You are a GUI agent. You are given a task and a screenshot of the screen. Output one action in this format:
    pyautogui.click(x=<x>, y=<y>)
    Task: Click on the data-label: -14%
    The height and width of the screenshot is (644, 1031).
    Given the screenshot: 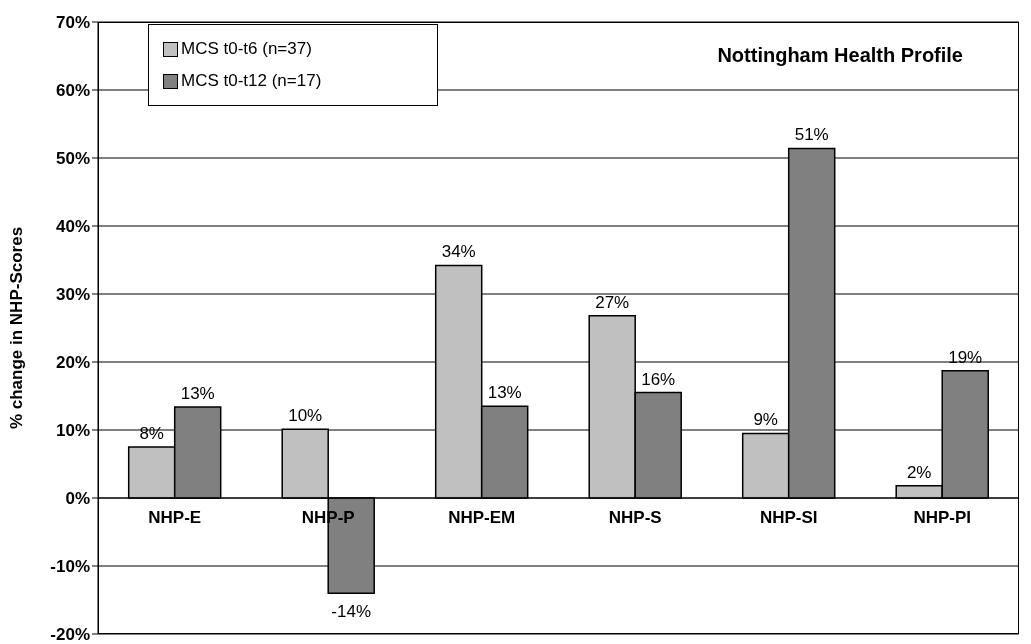 What is the action you would take?
    pyautogui.click(x=351, y=612)
    